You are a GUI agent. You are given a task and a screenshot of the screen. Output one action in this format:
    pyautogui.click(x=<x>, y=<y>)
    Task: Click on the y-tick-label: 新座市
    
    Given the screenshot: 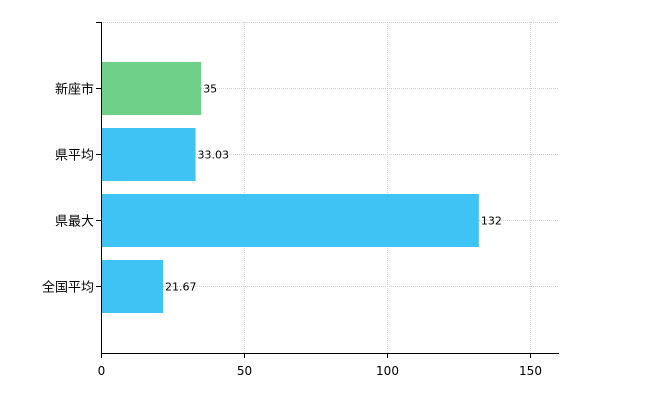 What is the action you would take?
    pyautogui.click(x=74, y=90)
    